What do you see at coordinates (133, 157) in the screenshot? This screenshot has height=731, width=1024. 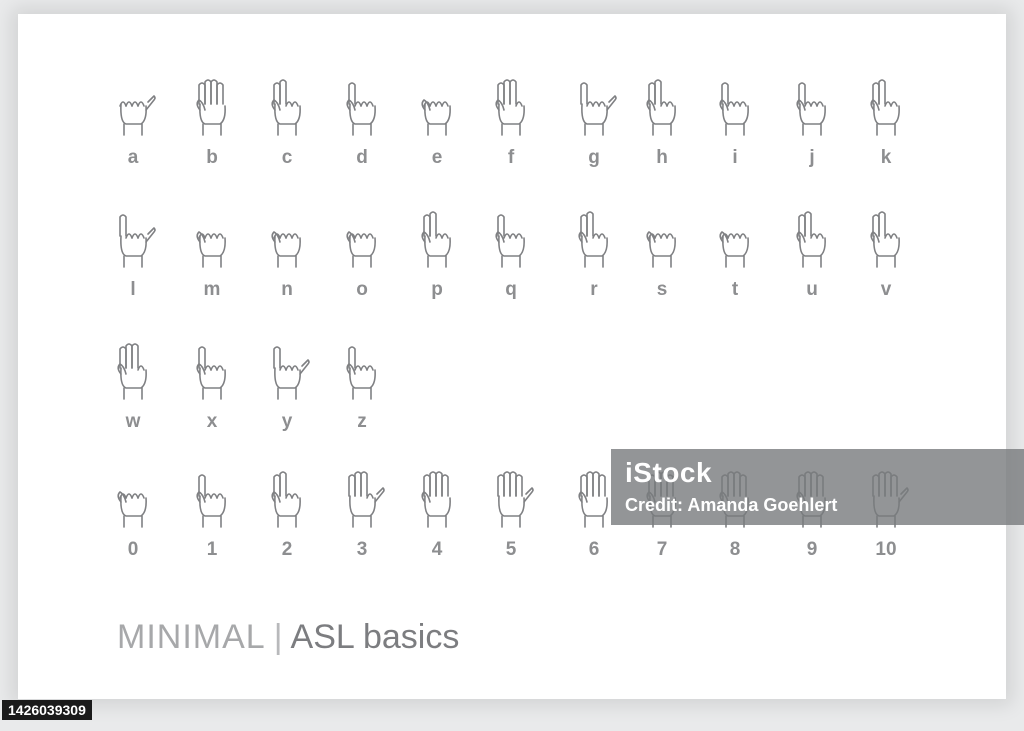 I see `letter-label: a` at bounding box center [133, 157].